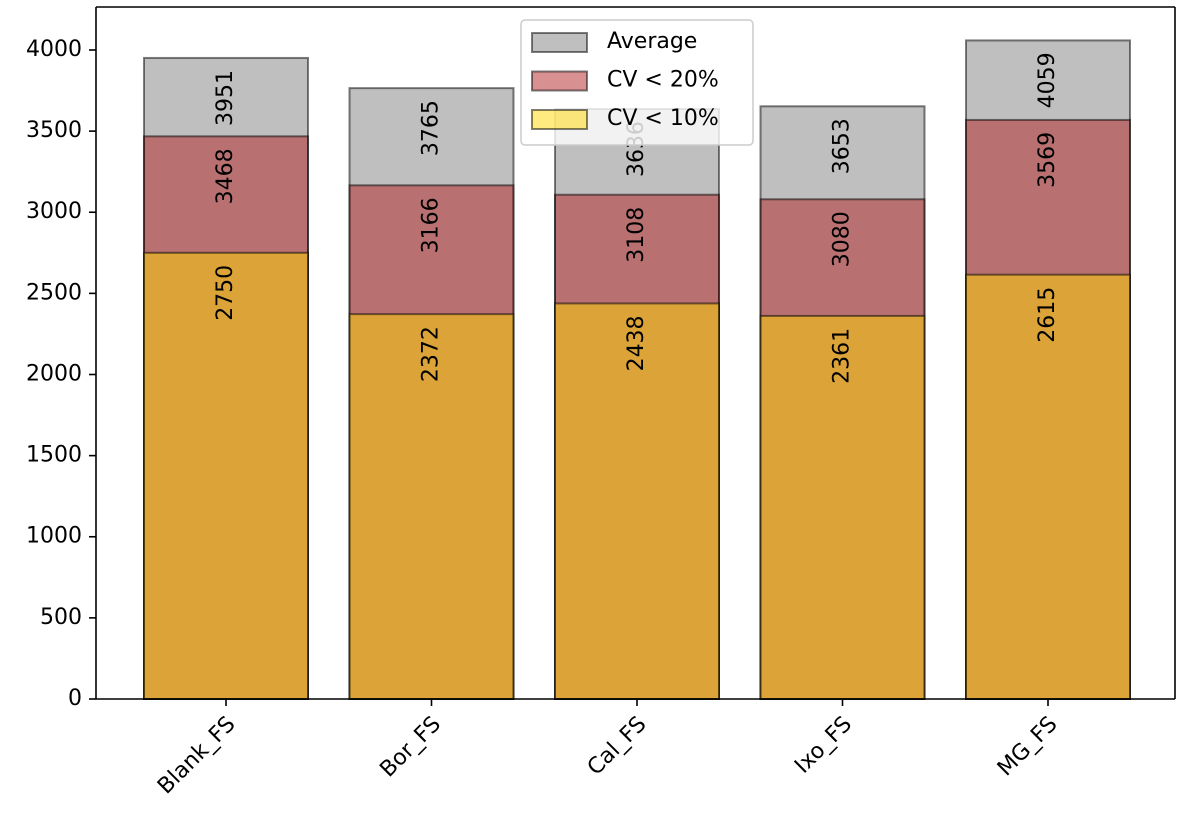  Describe the element at coordinates (663, 80) in the screenshot. I see `legend-label: CV < 20%` at that location.